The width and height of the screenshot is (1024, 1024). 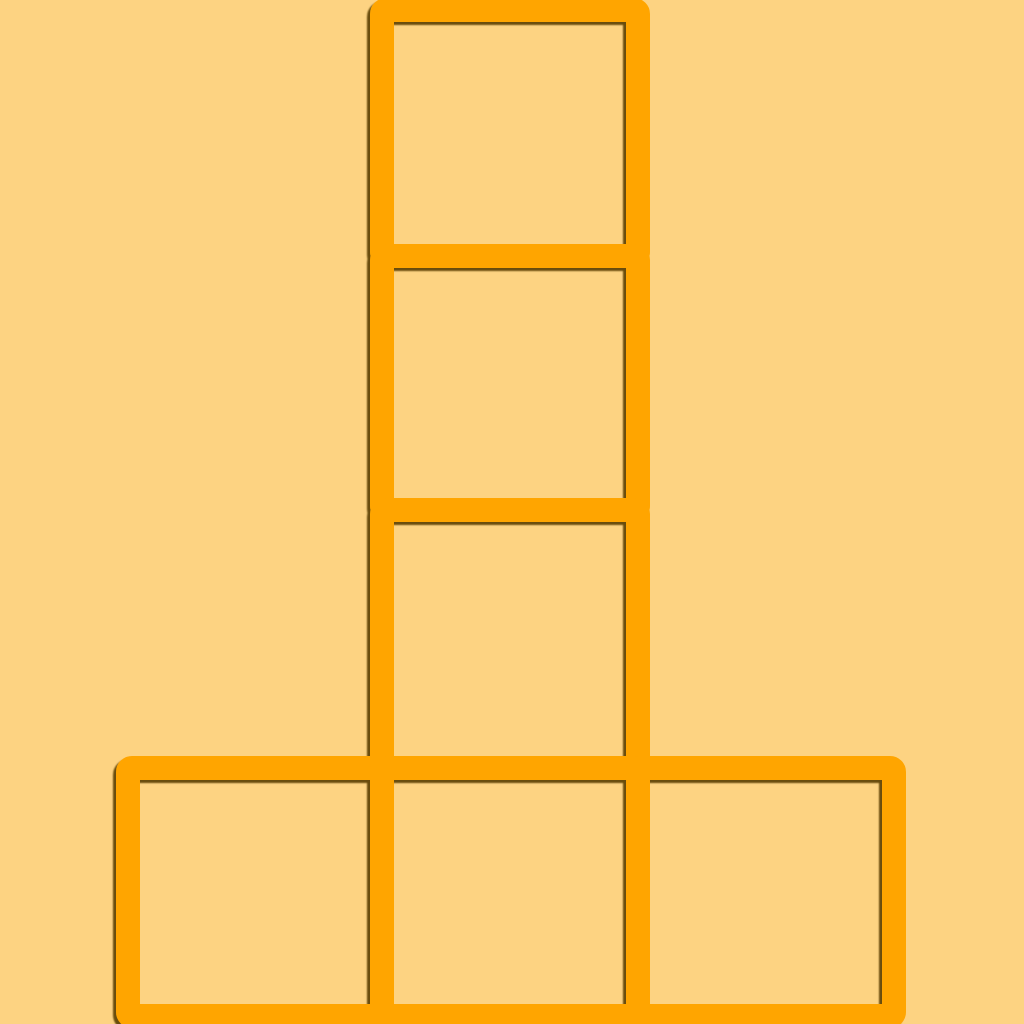 What do you see at coordinates (766, 890) in the screenshot?
I see `square-r3-c2` at bounding box center [766, 890].